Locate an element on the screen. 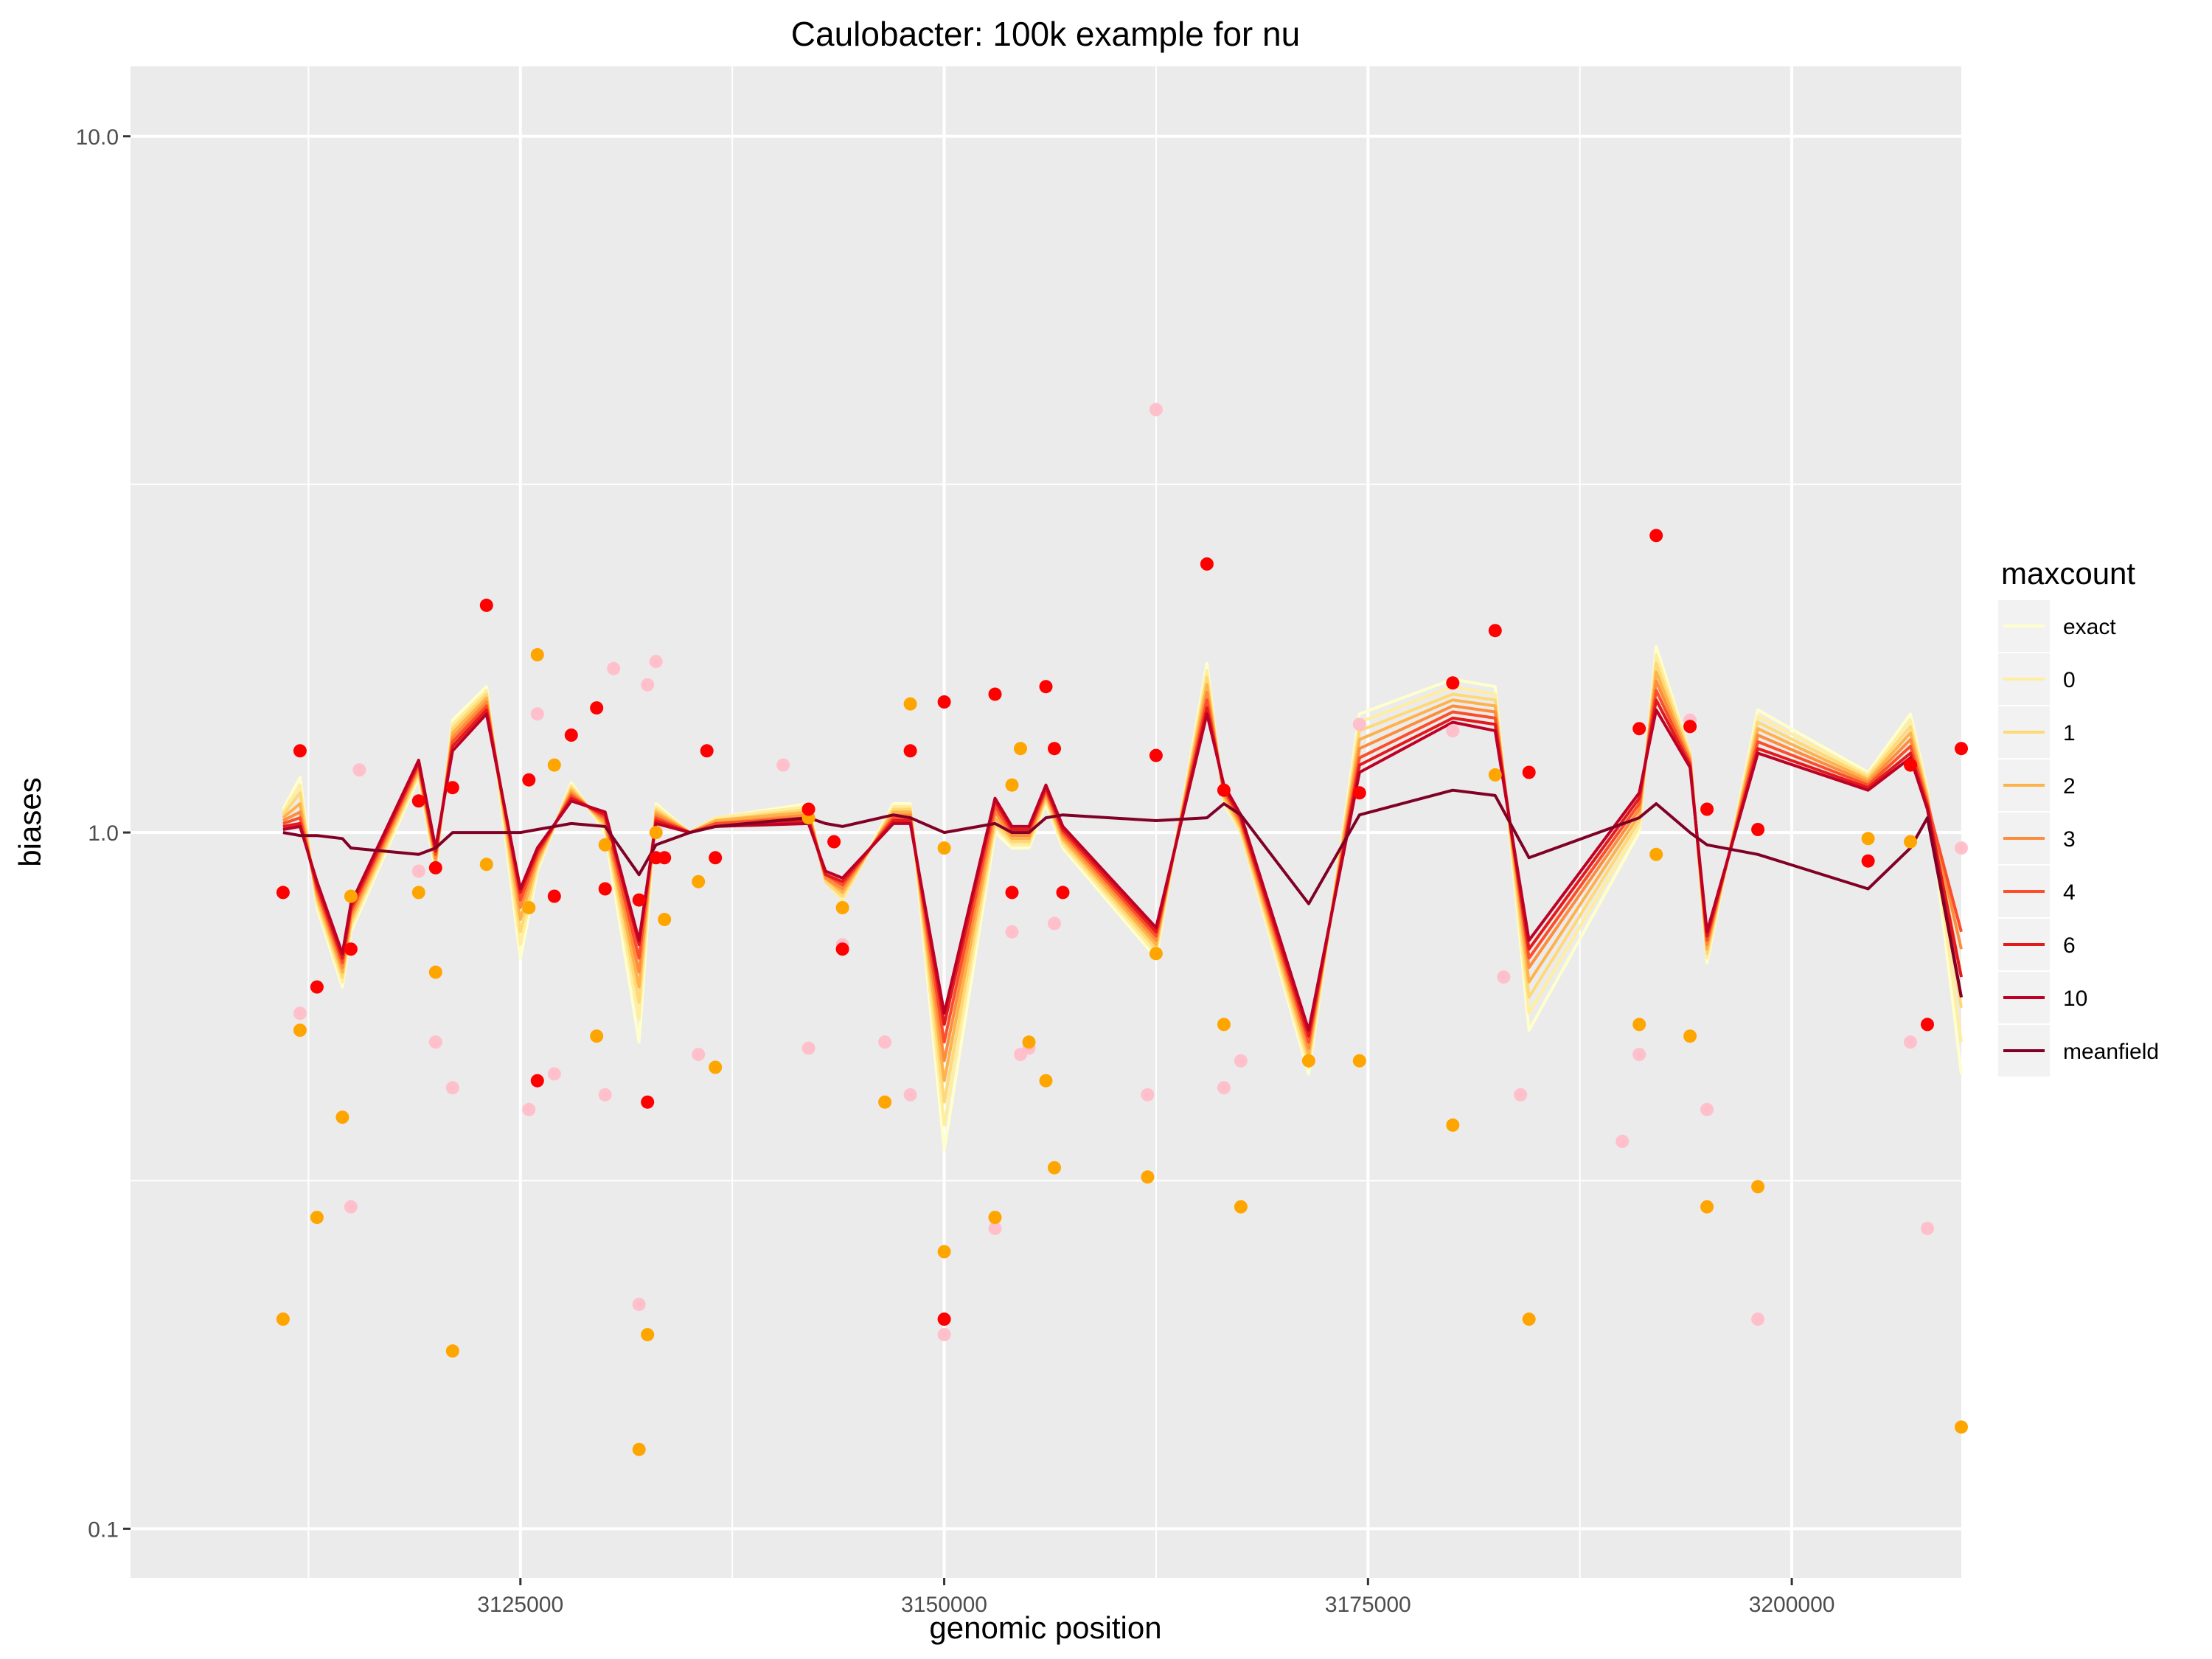 Image resolution: width=2212 pixels, height=1659 pixels. y-axis-title: biases is located at coordinates (30, 821).